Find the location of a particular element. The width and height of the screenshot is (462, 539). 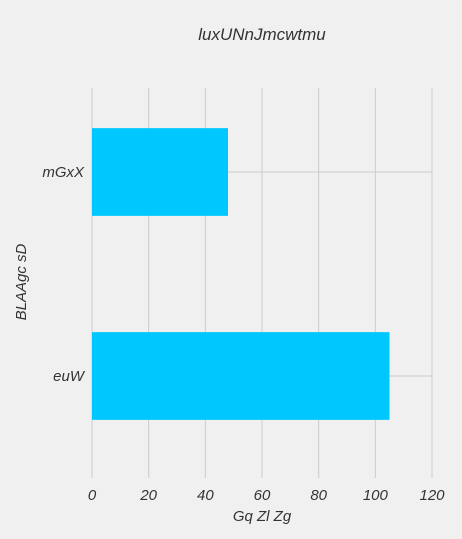

y-axis-label: BLAAgc sD is located at coordinates (21, 281).